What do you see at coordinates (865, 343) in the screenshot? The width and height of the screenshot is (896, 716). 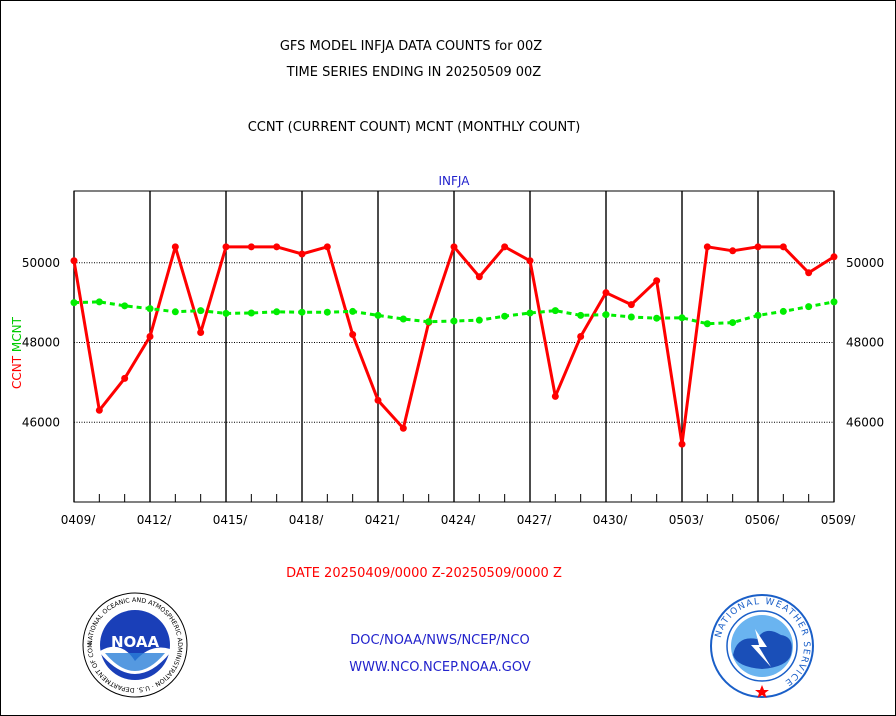 I see `y-tick-label-right: 48000` at bounding box center [865, 343].